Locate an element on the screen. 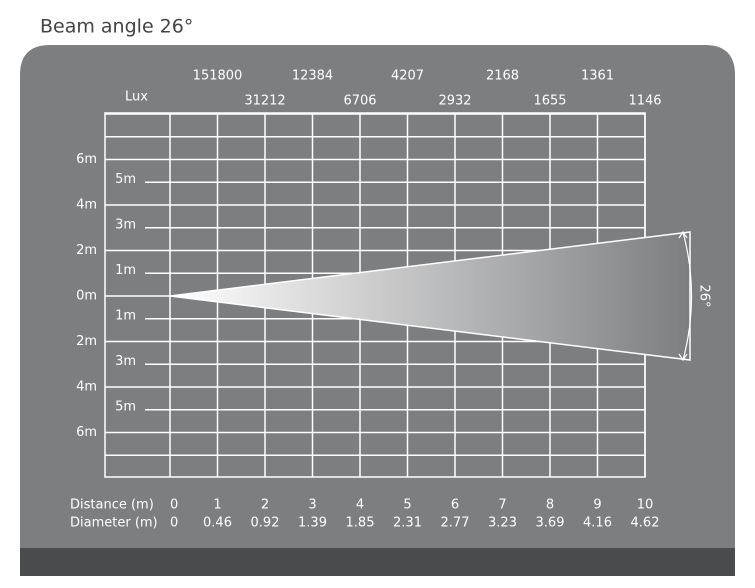 This screenshot has width=755, height=588. distance-label: Distance (m) is located at coordinates (112, 505).